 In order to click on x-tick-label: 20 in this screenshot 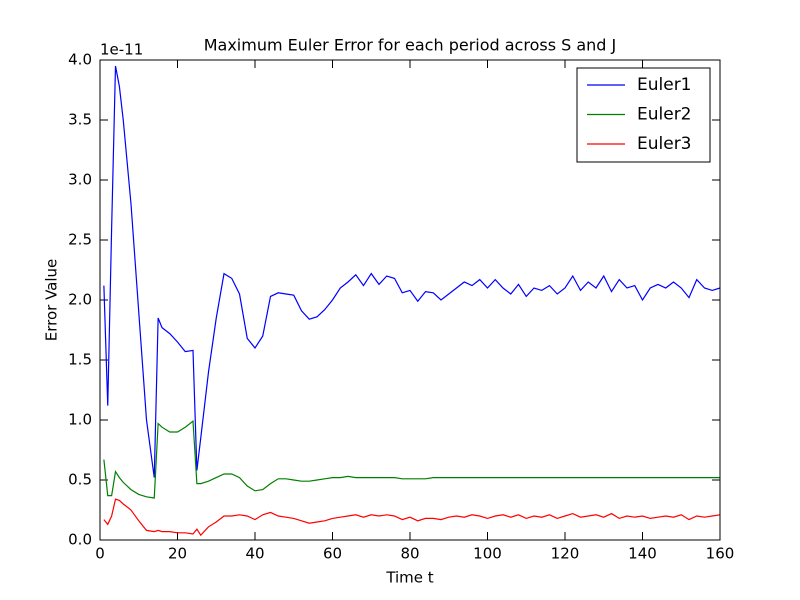, I will do `click(177, 554)`.